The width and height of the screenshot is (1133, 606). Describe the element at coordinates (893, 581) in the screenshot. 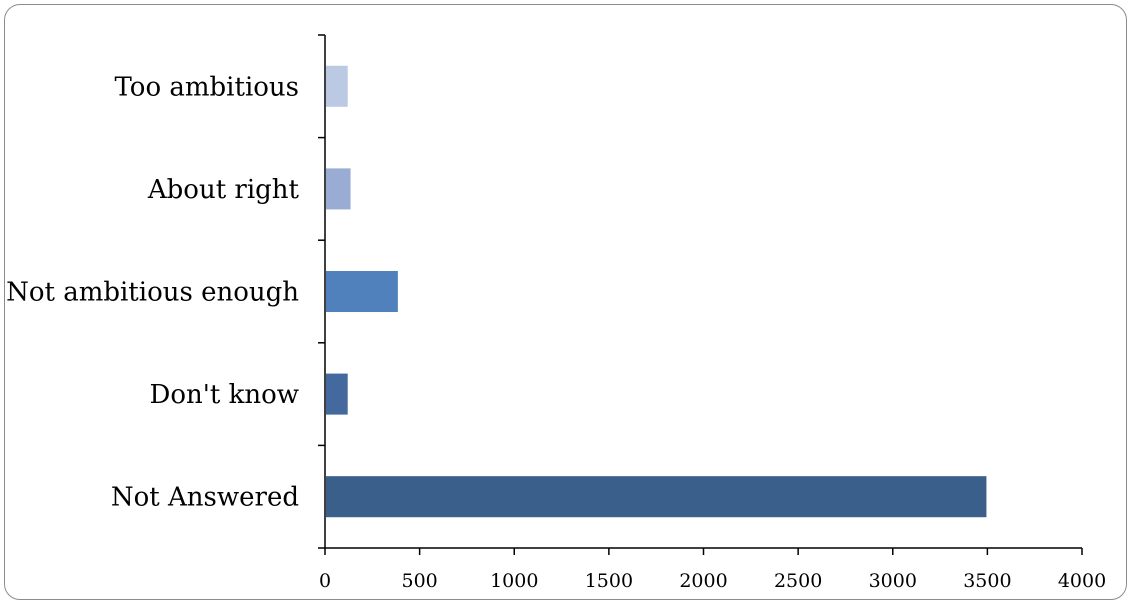

I see `x-tick-label-3000: 3000` at that location.